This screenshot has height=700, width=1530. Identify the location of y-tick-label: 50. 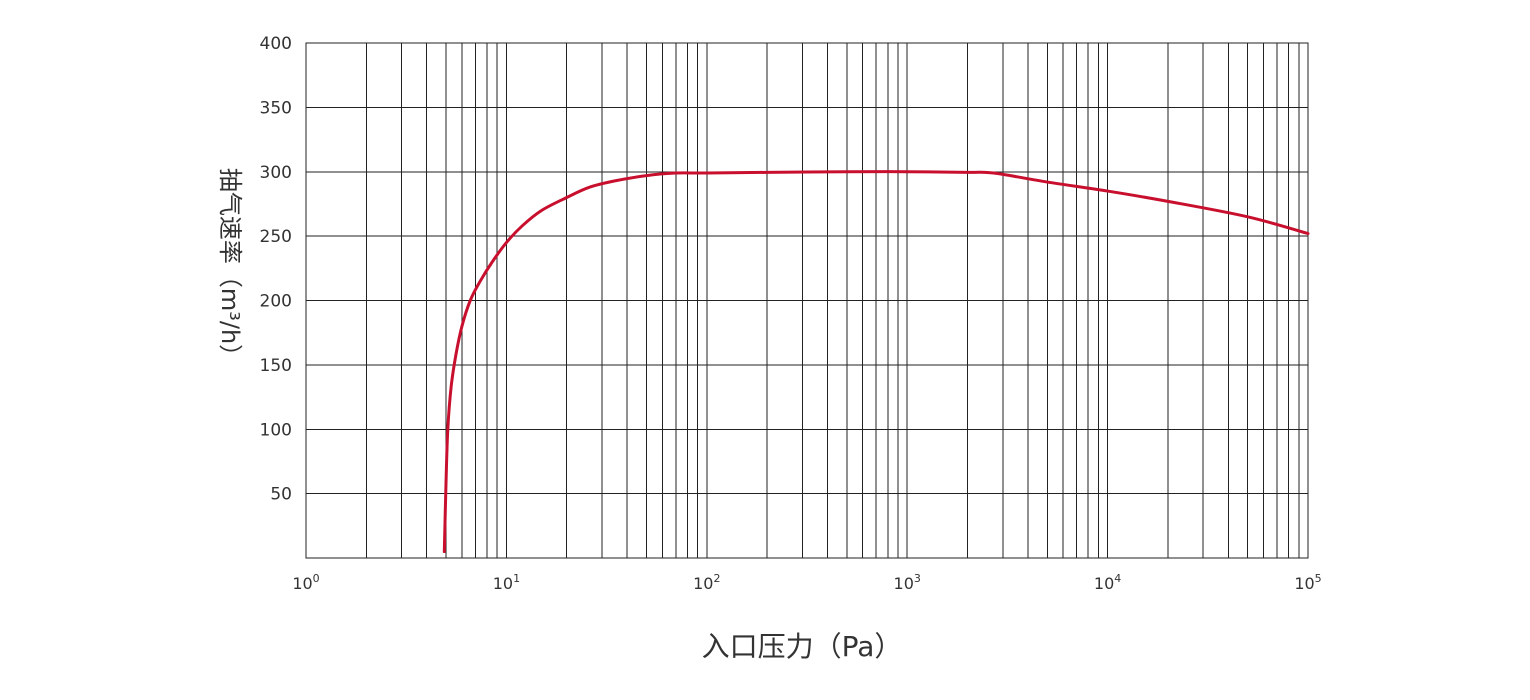
(281, 495).